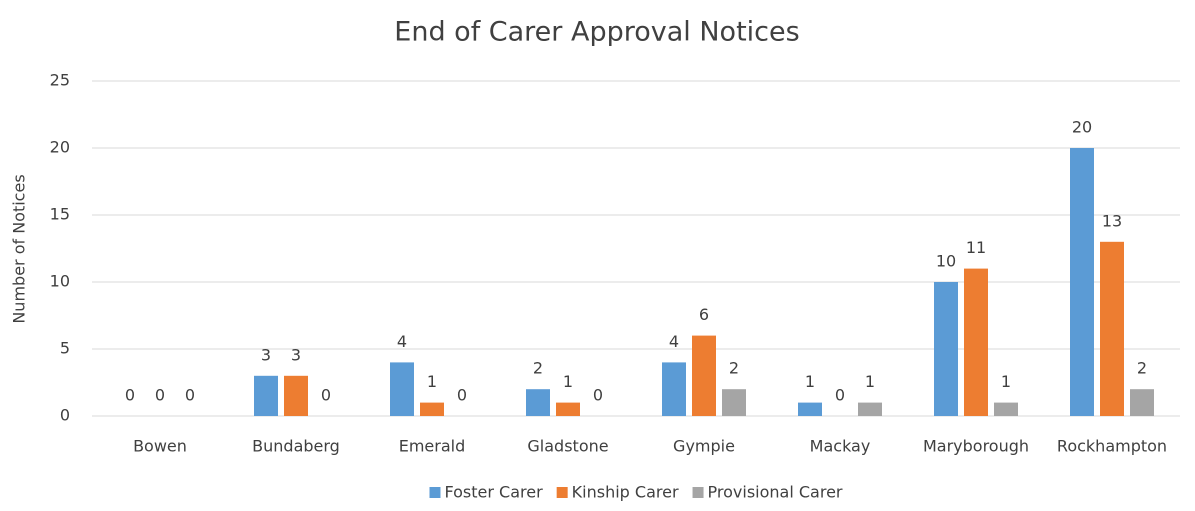  What do you see at coordinates (625, 492) in the screenshot?
I see `legend-label: Kinship Carer` at bounding box center [625, 492].